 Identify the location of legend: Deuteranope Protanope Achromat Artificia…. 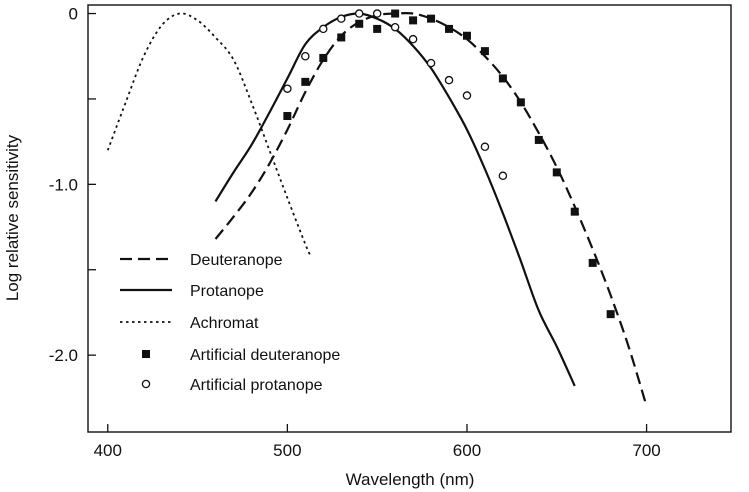
(230, 323).